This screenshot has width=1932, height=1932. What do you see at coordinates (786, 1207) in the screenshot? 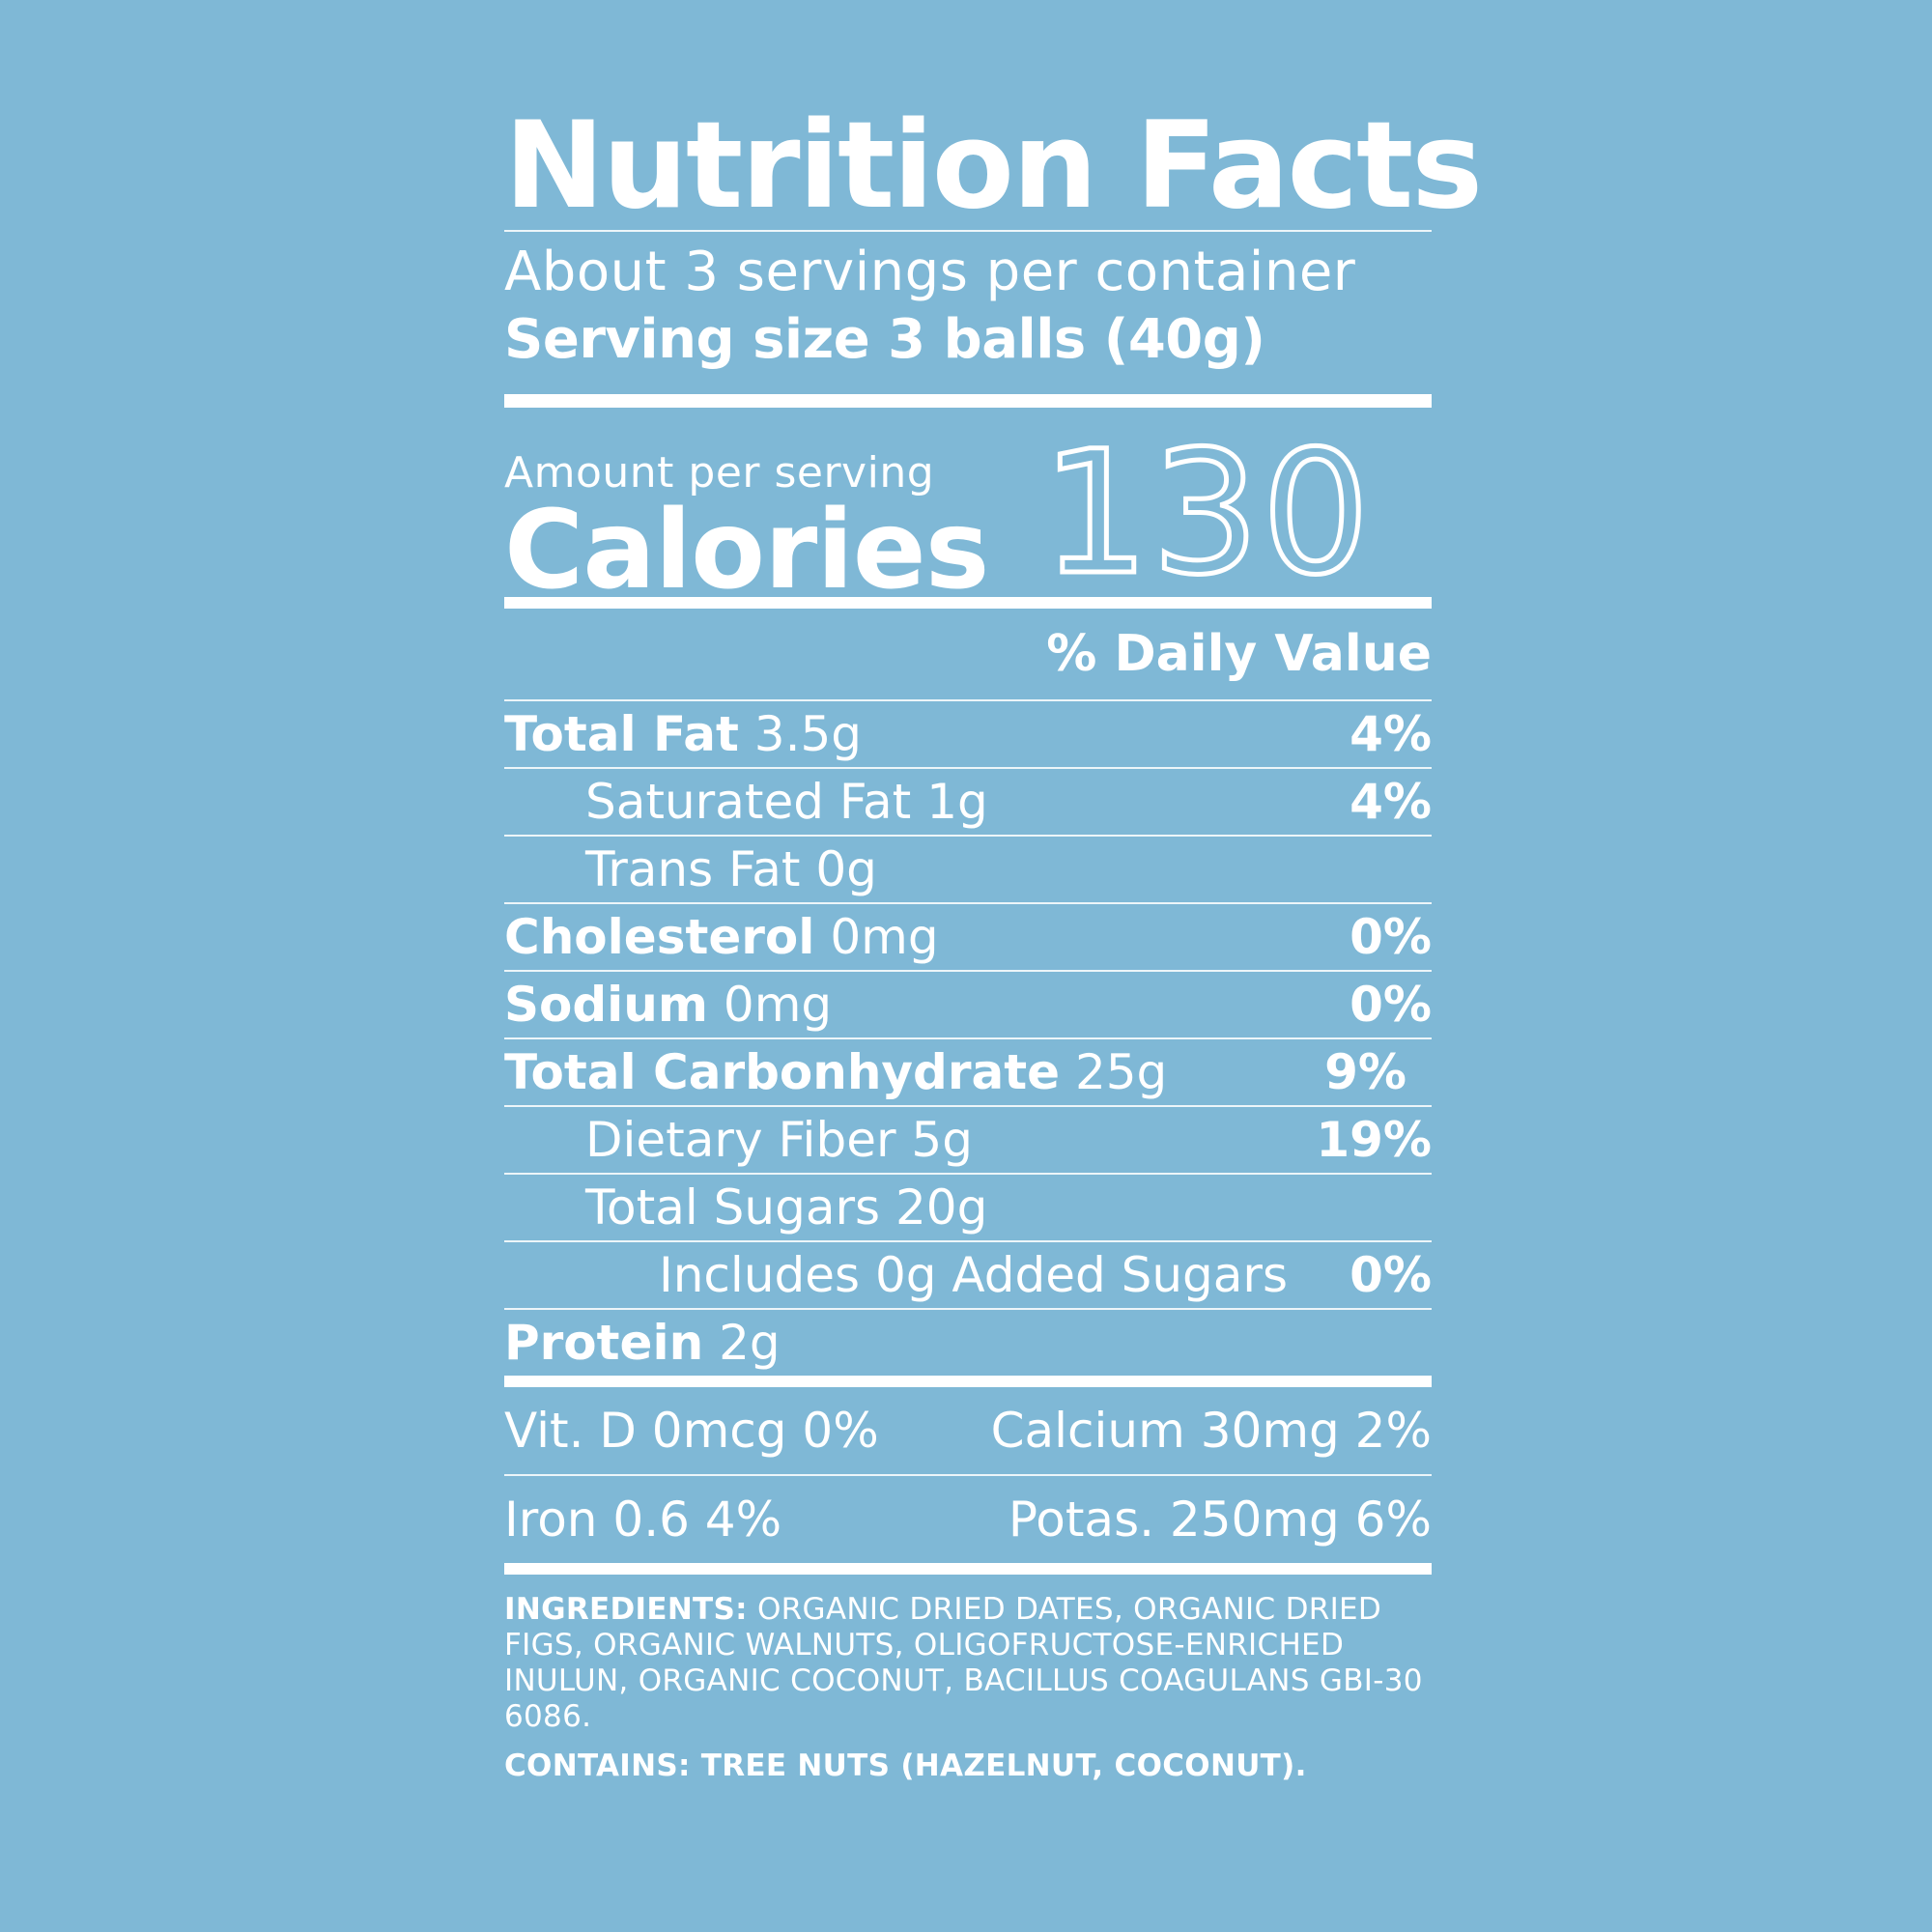
I see `nutrient-name: Total Sugars 20g` at bounding box center [786, 1207].